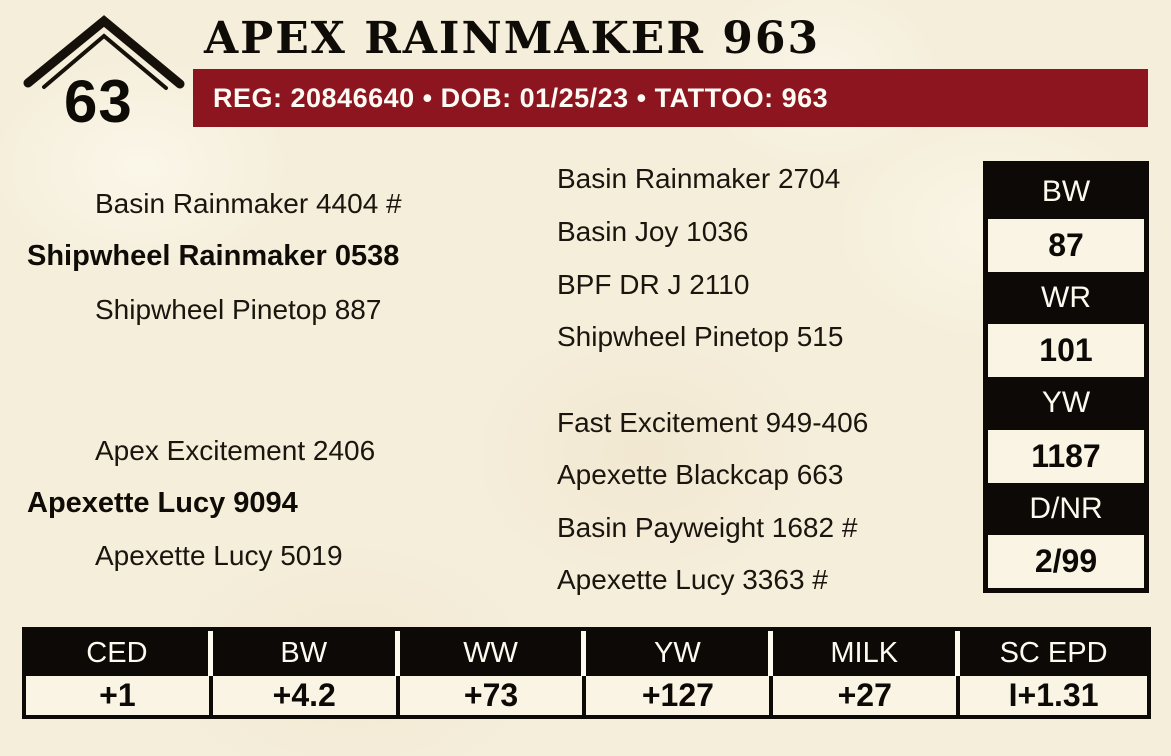 The image size is (1171, 756). What do you see at coordinates (653, 231) in the screenshot?
I see `pedigree-ancestor: Basin Joy 1036` at bounding box center [653, 231].